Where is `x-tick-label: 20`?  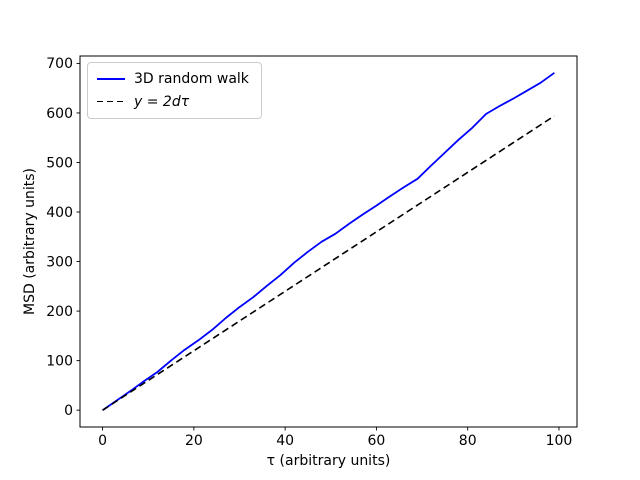
x-tick-label: 20 is located at coordinates (194, 441).